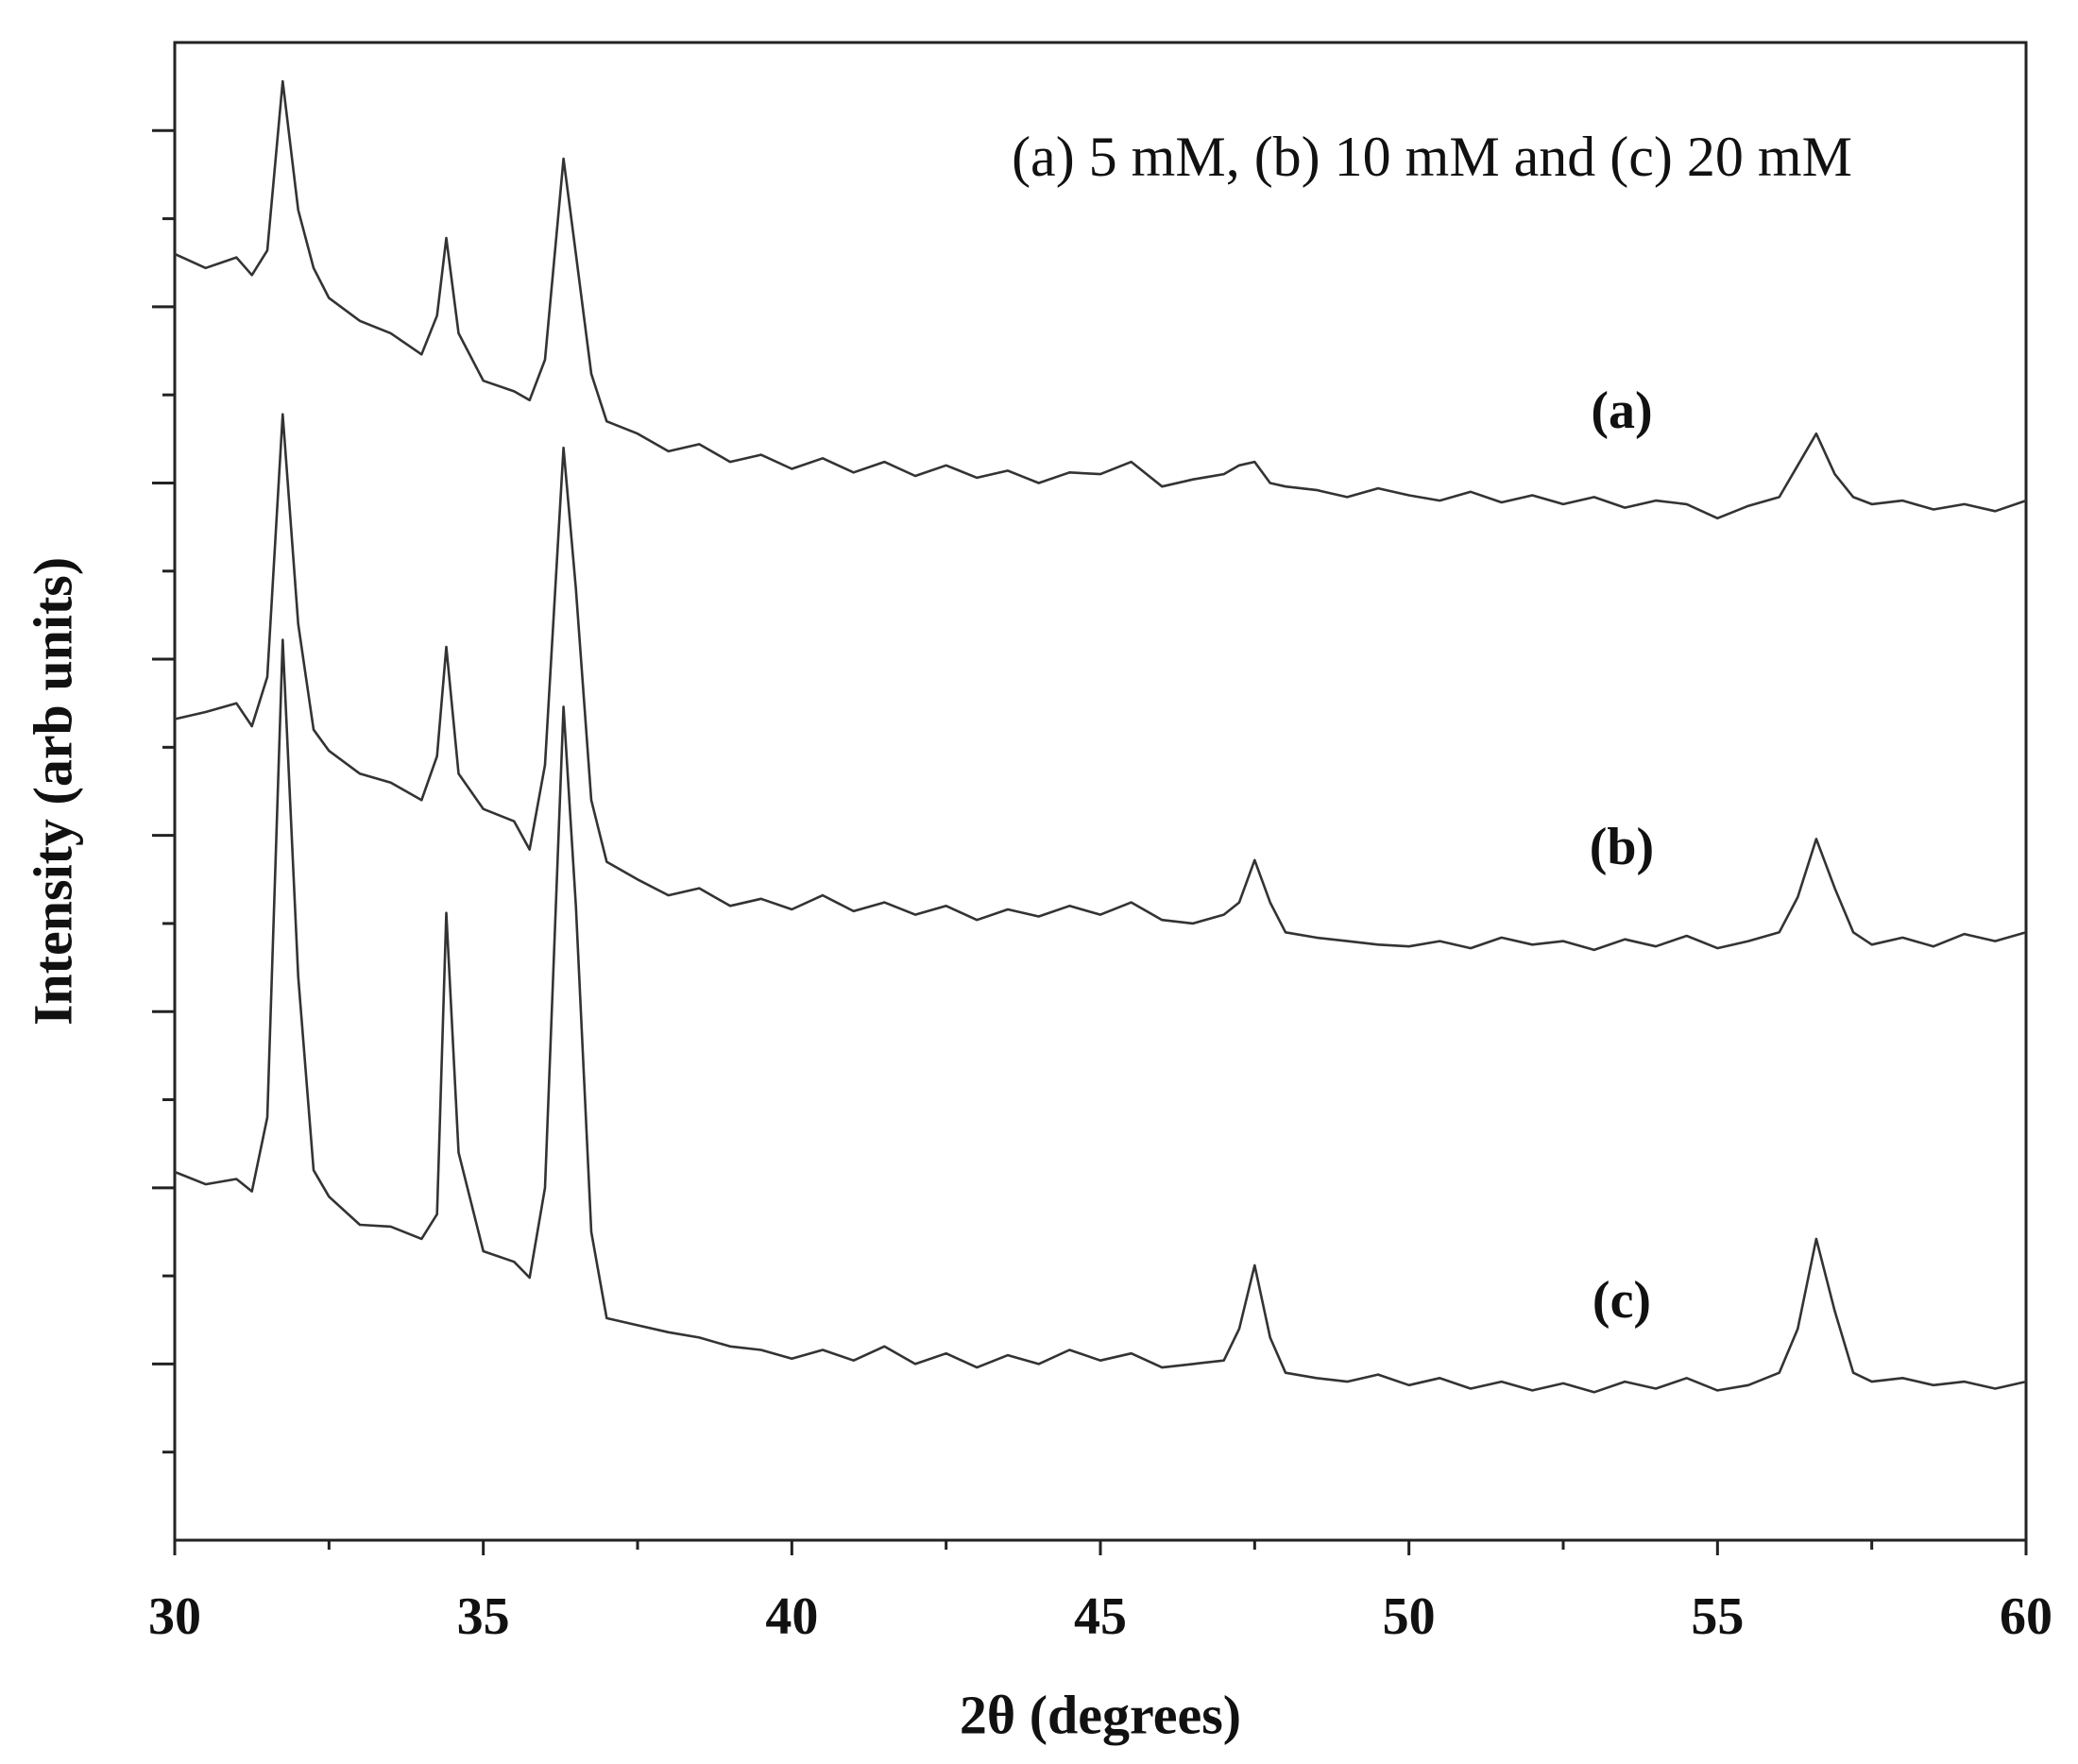 The width and height of the screenshot is (2078, 1764). Describe the element at coordinates (791, 1616) in the screenshot. I see `x-tick-label: 40` at that location.